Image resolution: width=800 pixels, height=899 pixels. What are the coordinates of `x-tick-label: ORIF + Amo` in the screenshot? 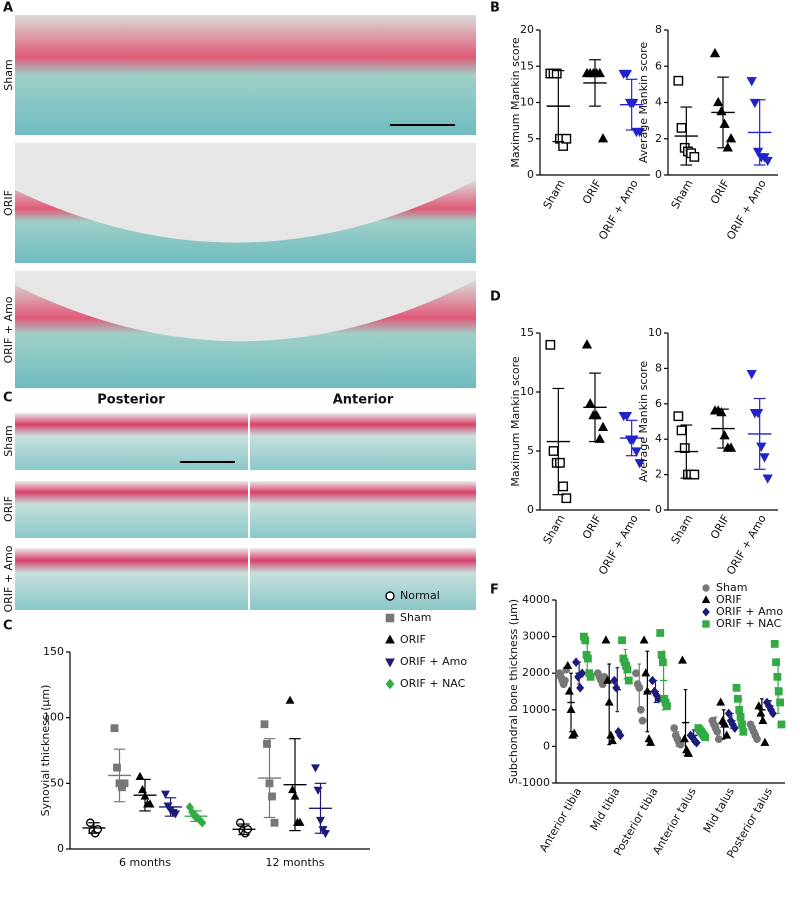 It's located at (618, 209).